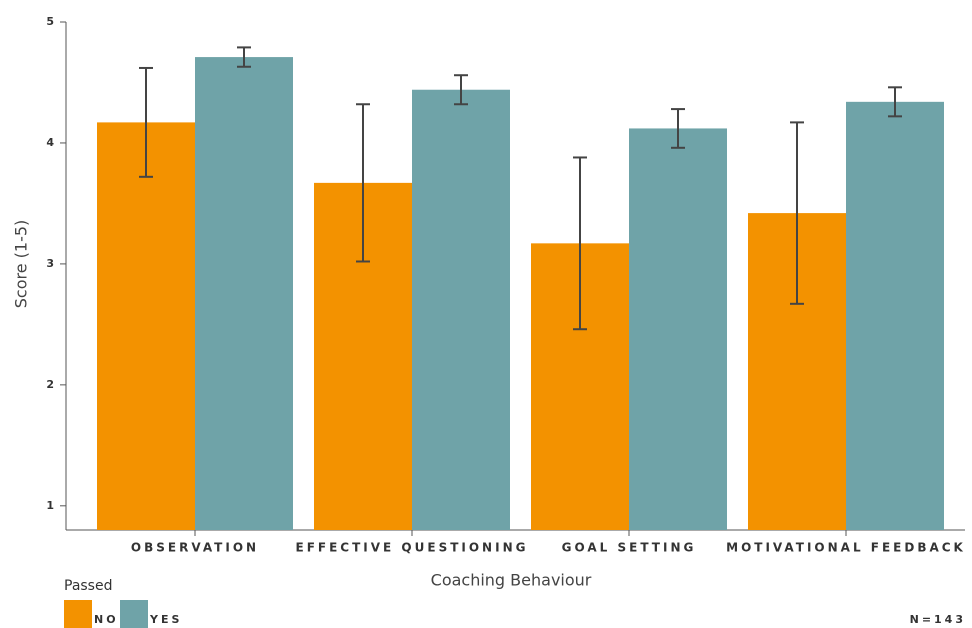  What do you see at coordinates (195, 548) in the screenshot?
I see `x-tick-label: OBSERVATION` at bounding box center [195, 548].